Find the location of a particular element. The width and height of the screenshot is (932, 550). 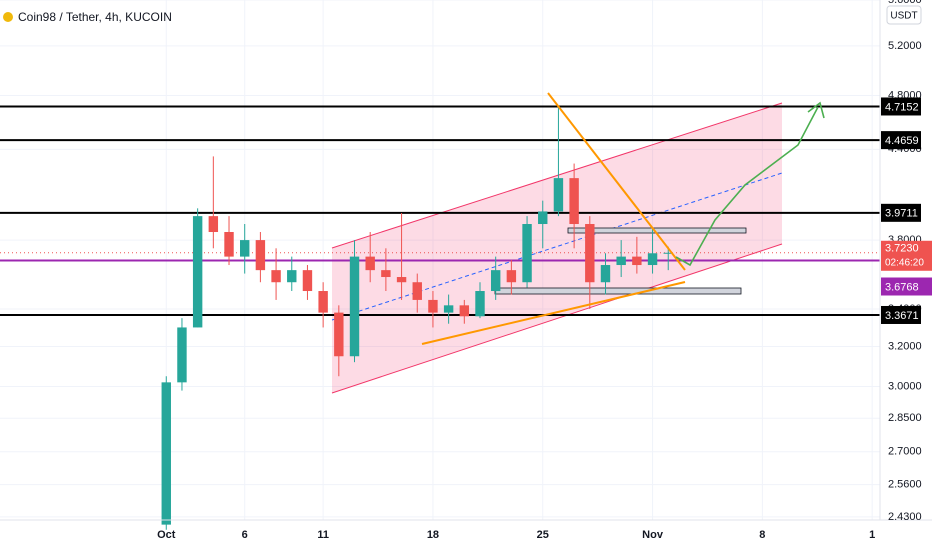

y-tick-label: 2.4300 is located at coordinates (905, 517).